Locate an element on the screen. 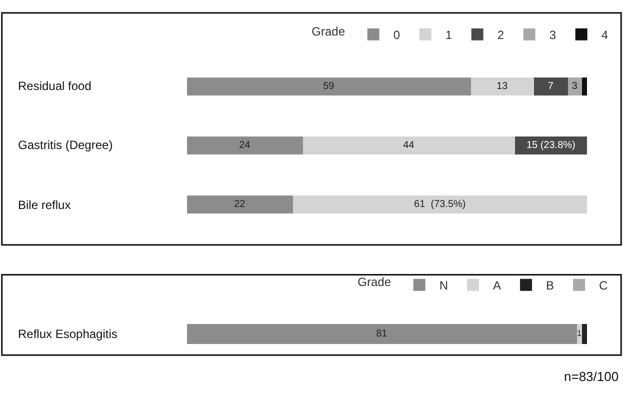 Image resolution: width=623 pixels, height=404 pixels. data-label: 7 is located at coordinates (551, 86).